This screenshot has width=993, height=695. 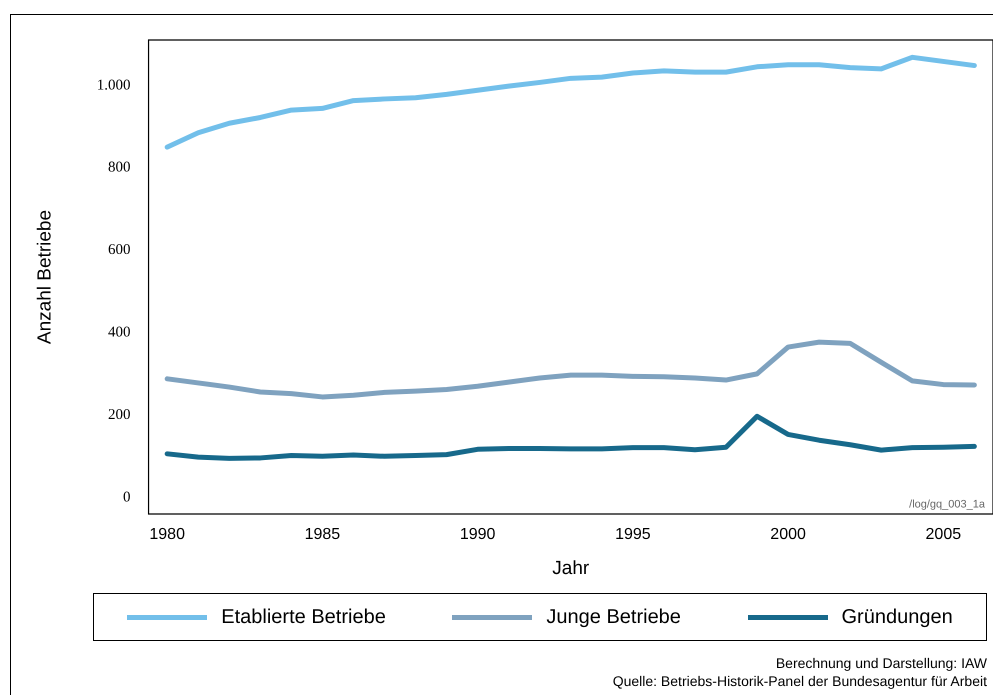 What do you see at coordinates (799, 681) in the screenshot?
I see `source-note: Quelle: Betriebs-Historik-Panel der Bundesagentur für Arbeit` at bounding box center [799, 681].